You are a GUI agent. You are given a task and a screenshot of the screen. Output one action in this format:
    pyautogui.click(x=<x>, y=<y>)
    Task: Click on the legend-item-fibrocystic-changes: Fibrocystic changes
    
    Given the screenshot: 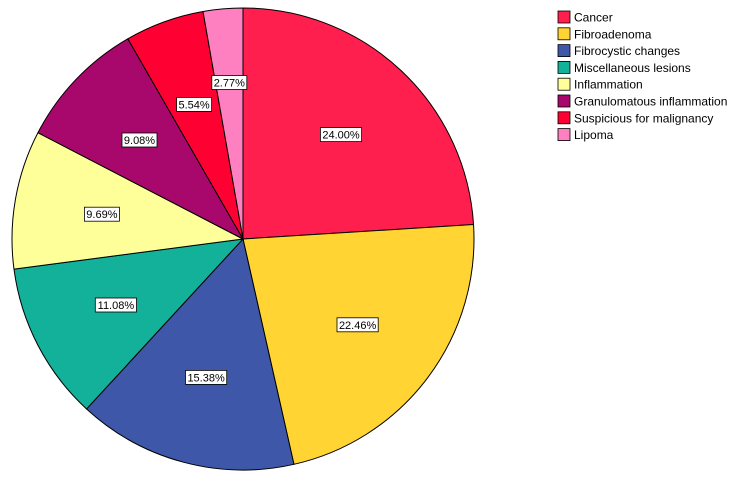 What is the action you would take?
    pyautogui.click(x=618, y=51)
    